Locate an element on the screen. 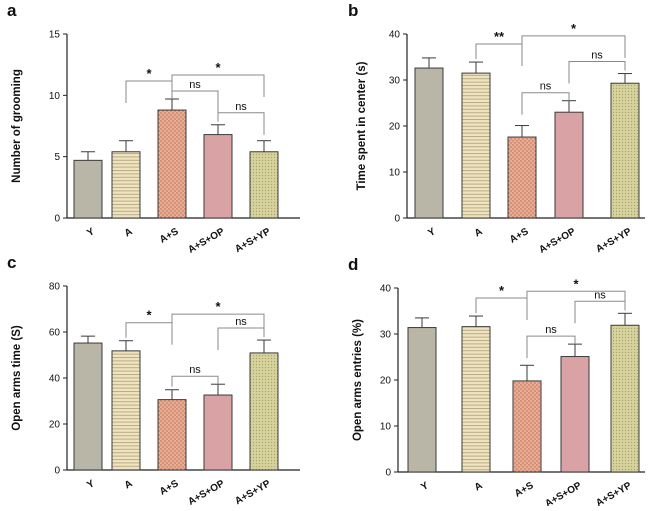  panel-letter: a is located at coordinates (12, 10).